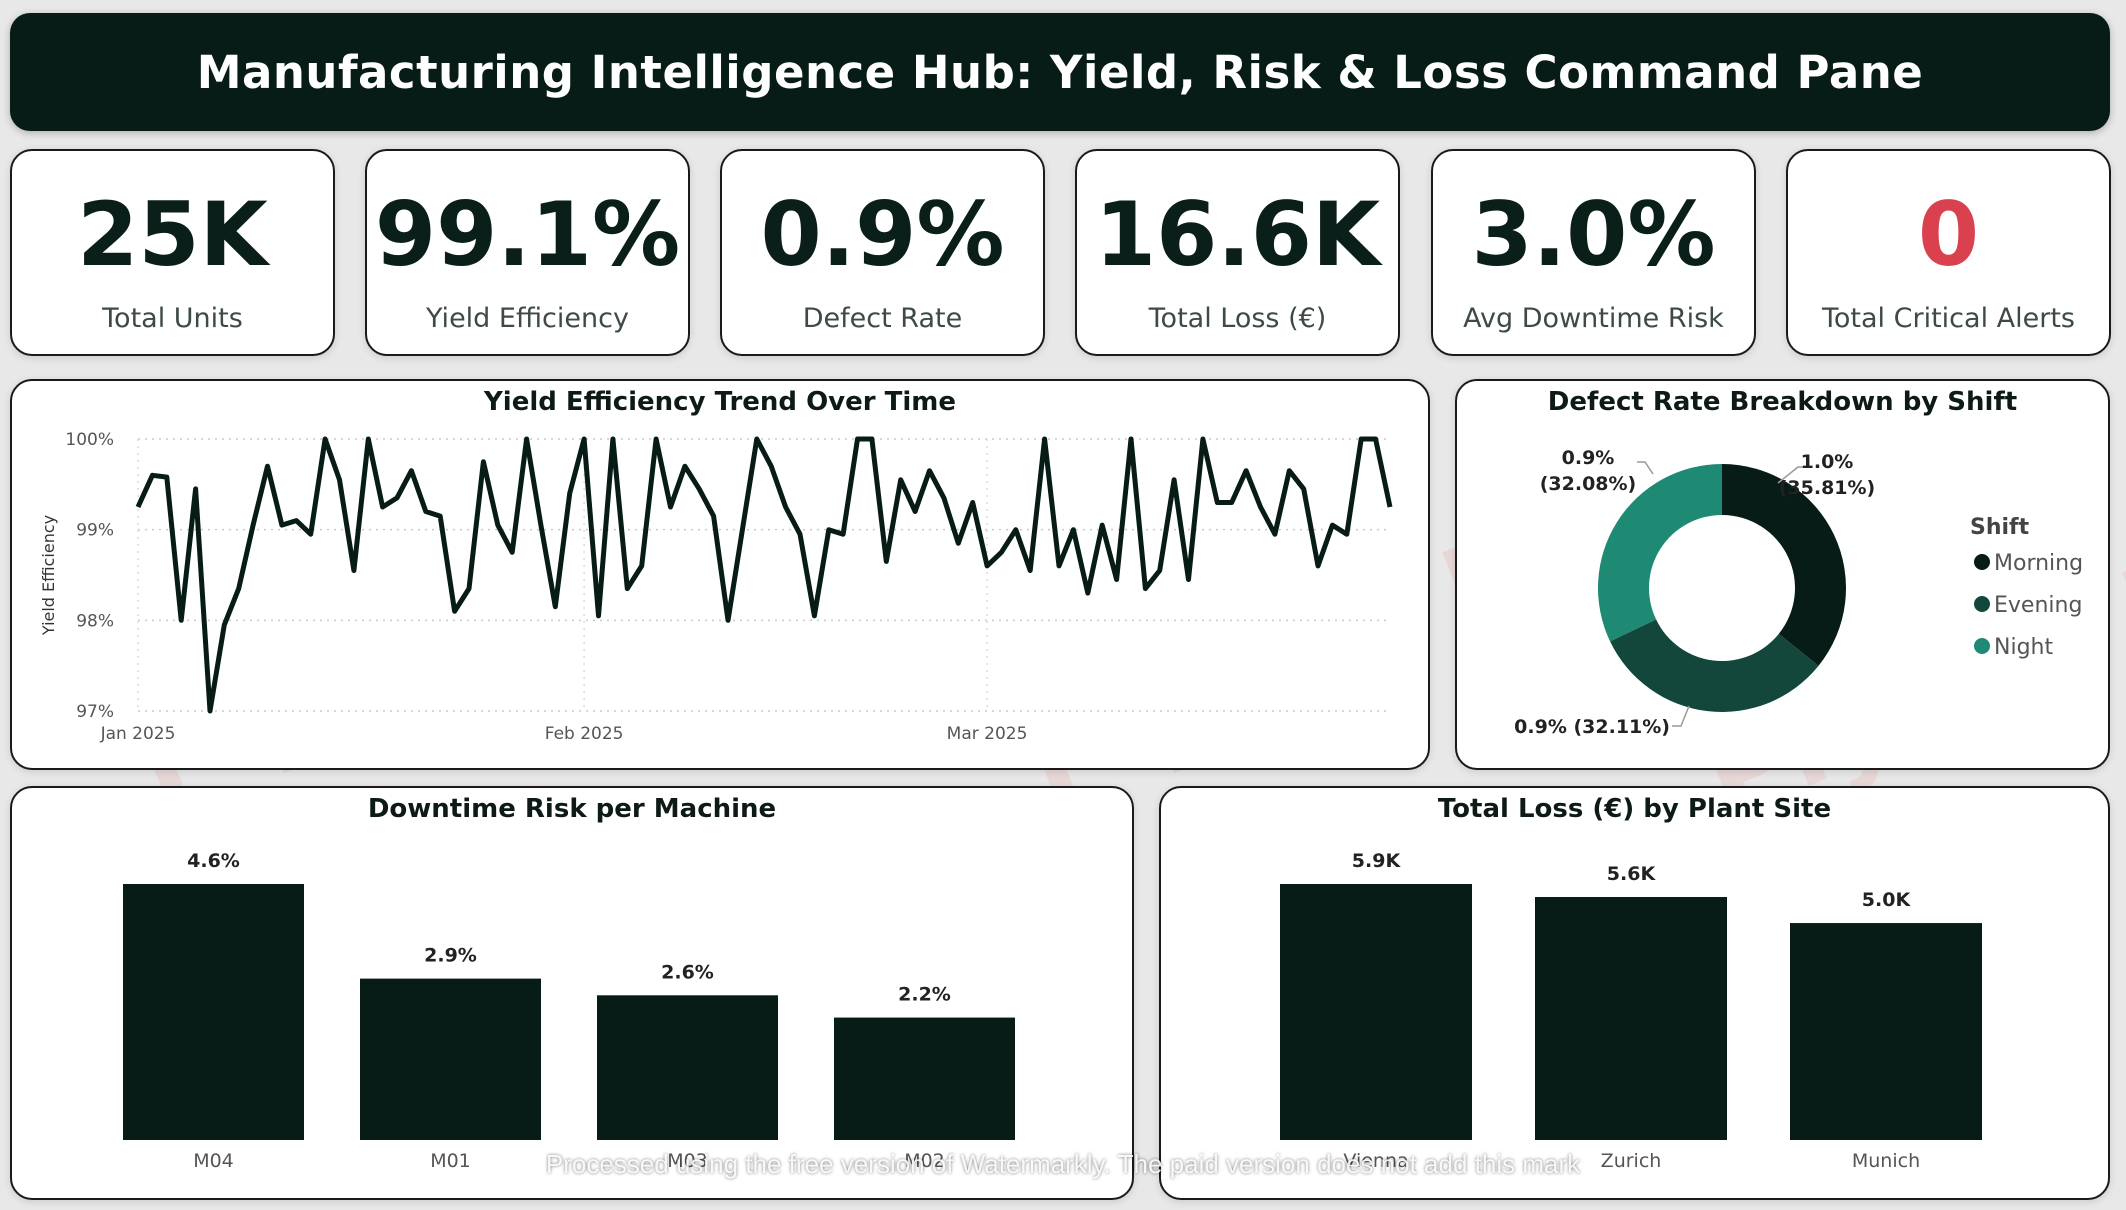 Image resolution: width=2126 pixels, height=1210 pixels. What do you see at coordinates (1375, 1161) in the screenshot?
I see `x-tick-label: Vienna` at bounding box center [1375, 1161].